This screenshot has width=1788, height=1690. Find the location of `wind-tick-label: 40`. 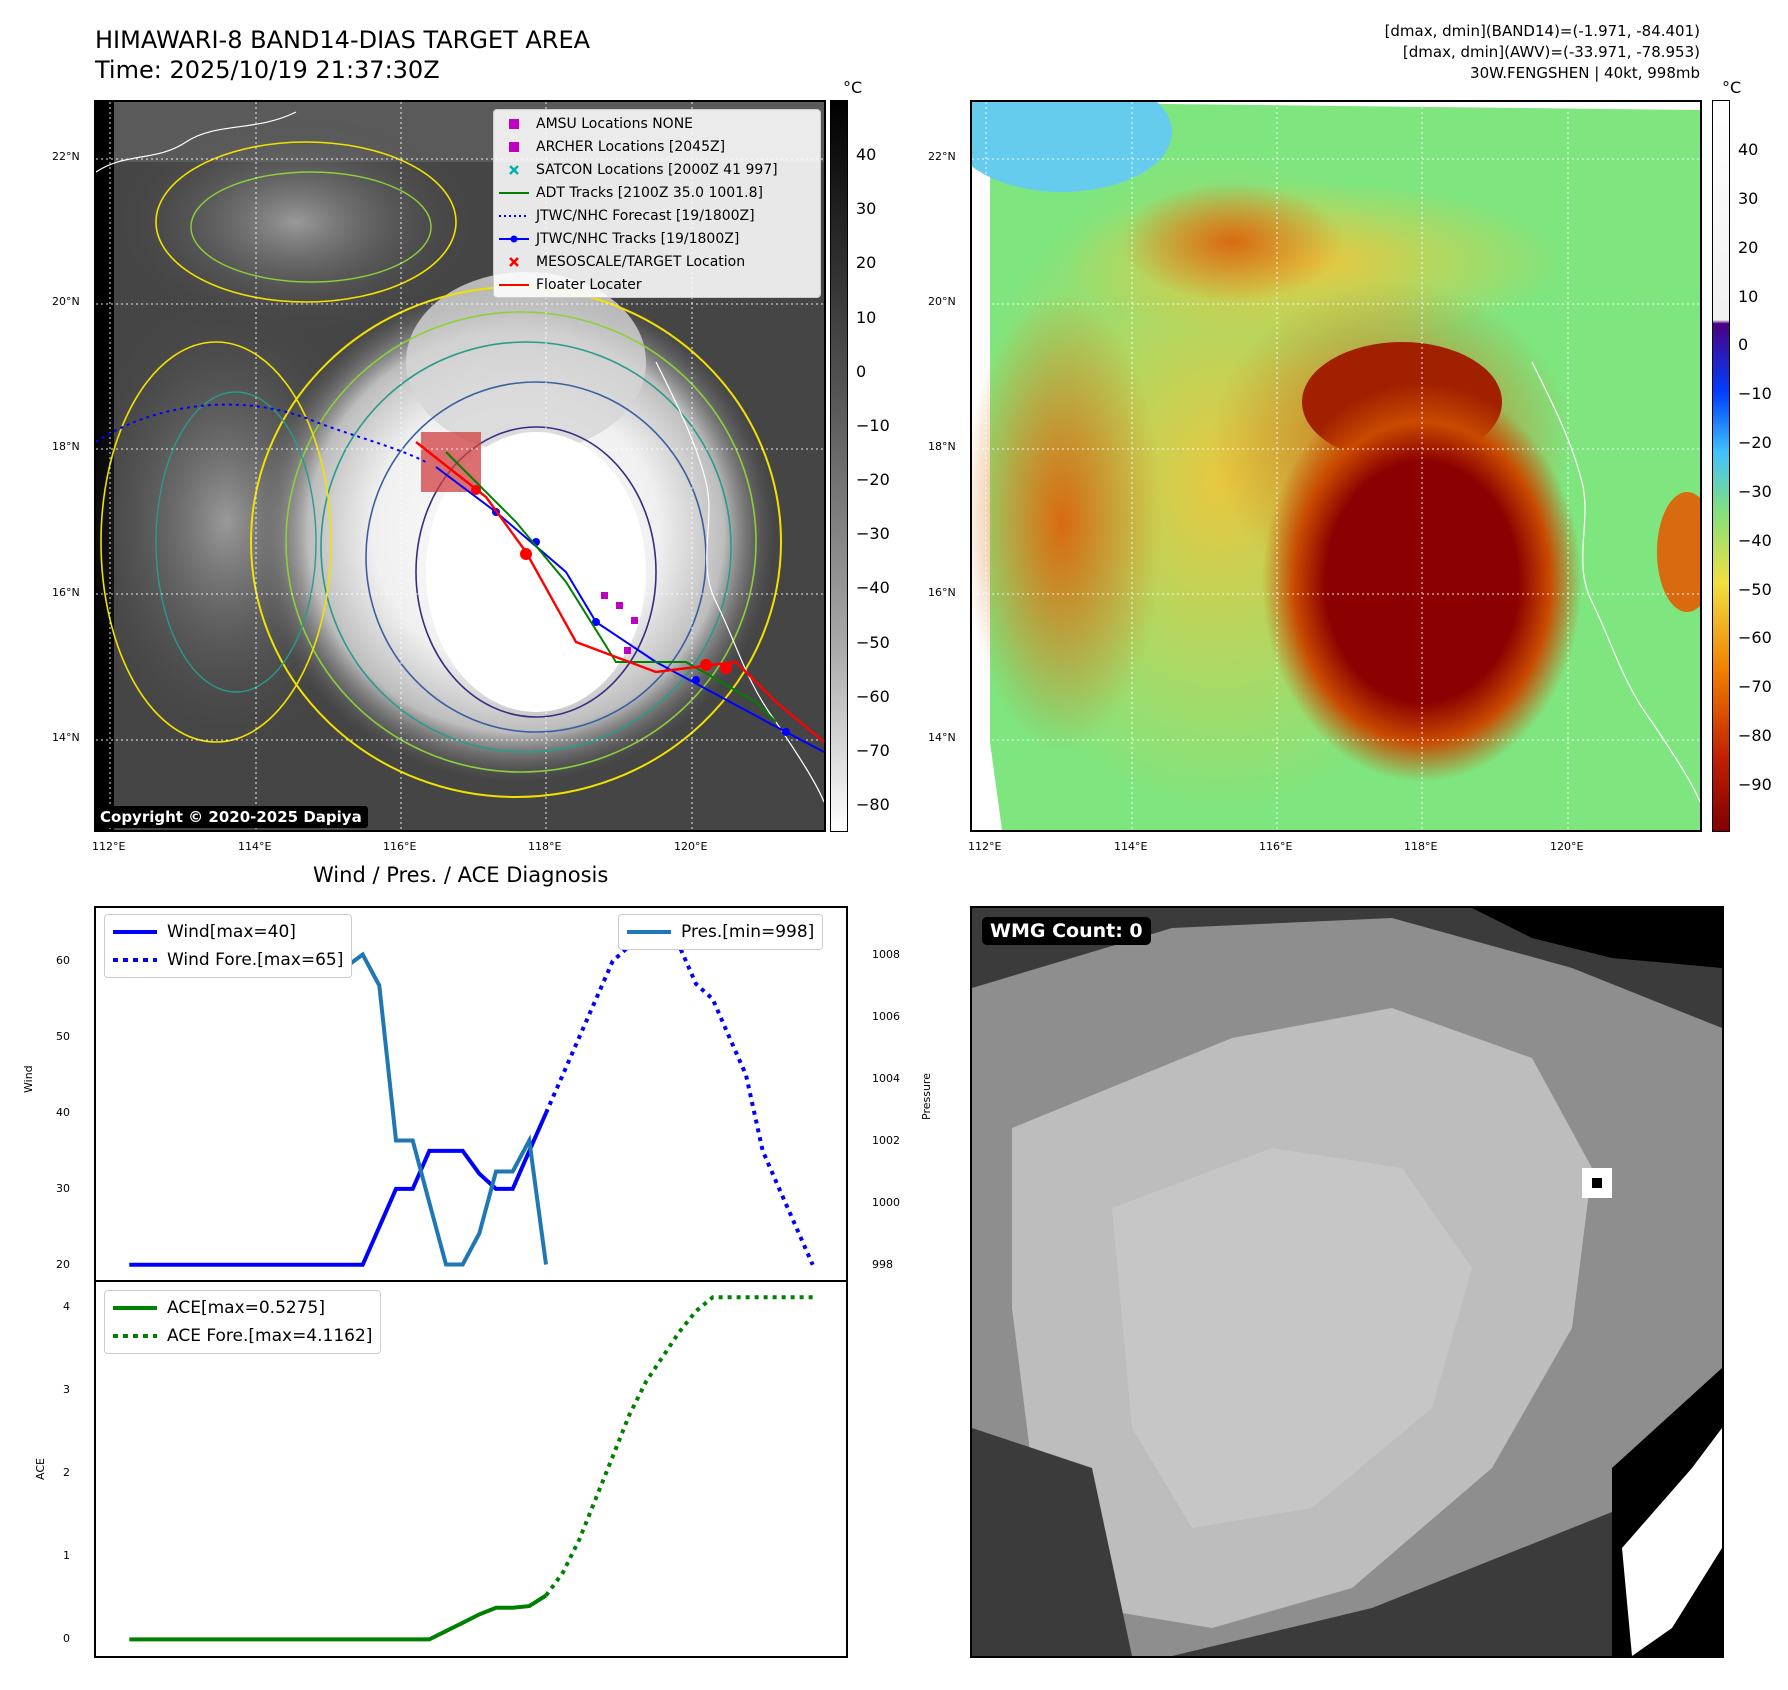

wind-tick-label: 40 is located at coordinates (63, 1112).